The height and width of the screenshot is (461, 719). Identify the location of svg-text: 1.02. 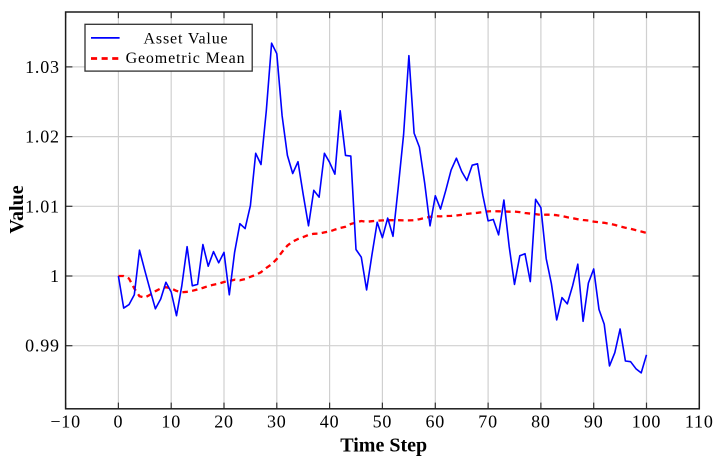
(42, 137).